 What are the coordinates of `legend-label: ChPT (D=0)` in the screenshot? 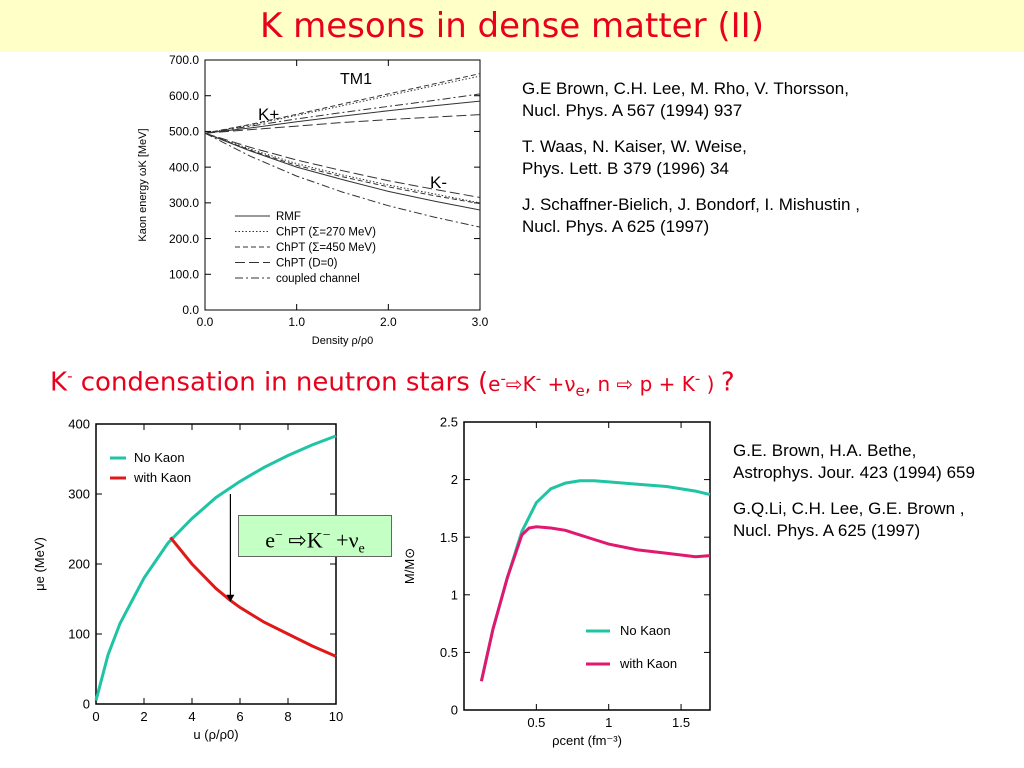 It's located at (307, 264).